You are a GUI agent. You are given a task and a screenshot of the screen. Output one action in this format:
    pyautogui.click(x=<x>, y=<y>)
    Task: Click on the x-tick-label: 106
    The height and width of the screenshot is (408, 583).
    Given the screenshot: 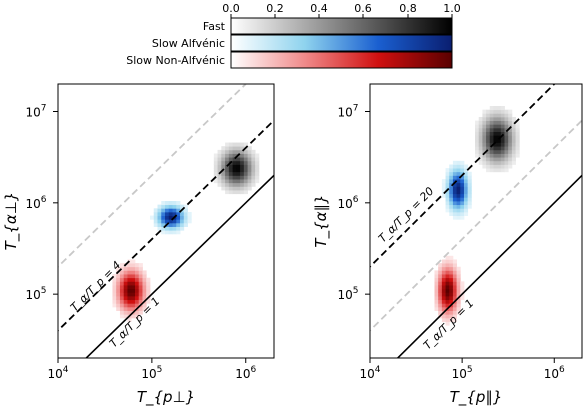 What is the action you would take?
    pyautogui.click(x=554, y=373)
    